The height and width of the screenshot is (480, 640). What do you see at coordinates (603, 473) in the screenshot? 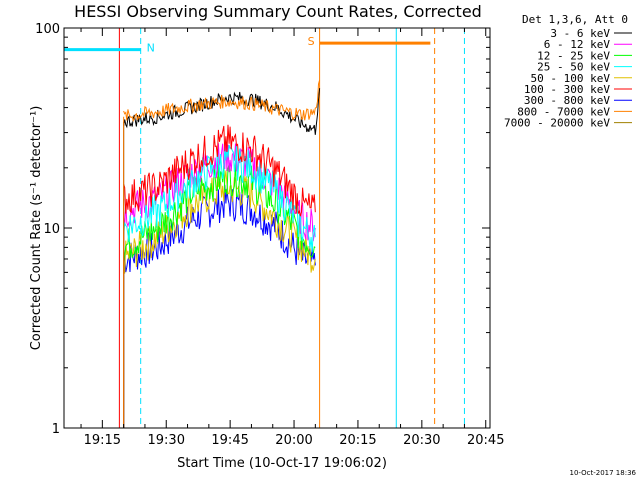
I see `footer-date: 10-Oct-2017 18:36` at bounding box center [603, 473].